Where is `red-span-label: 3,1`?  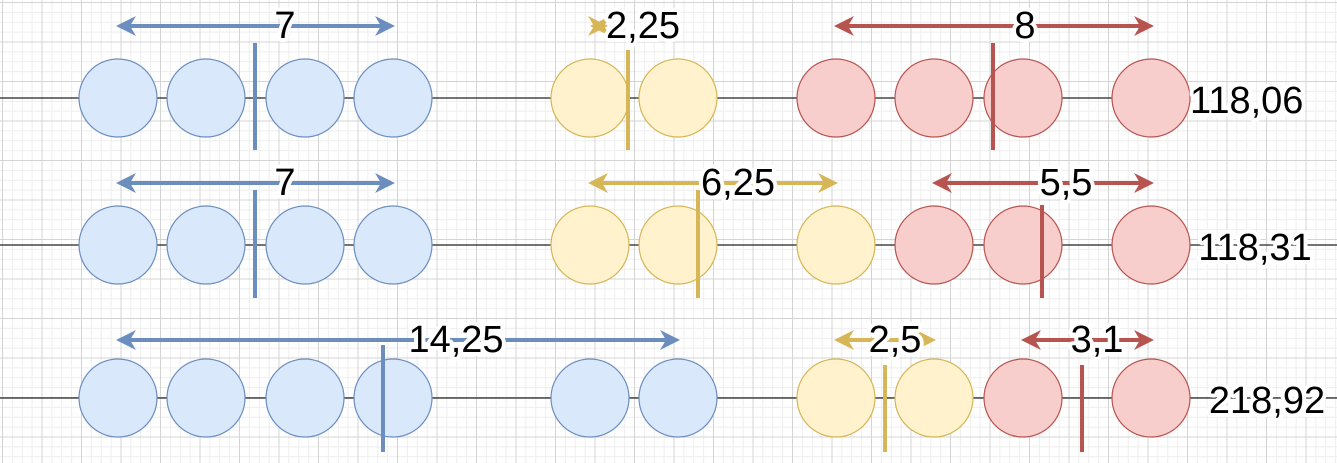
red-span-label: 3,1 is located at coordinates (1097, 340).